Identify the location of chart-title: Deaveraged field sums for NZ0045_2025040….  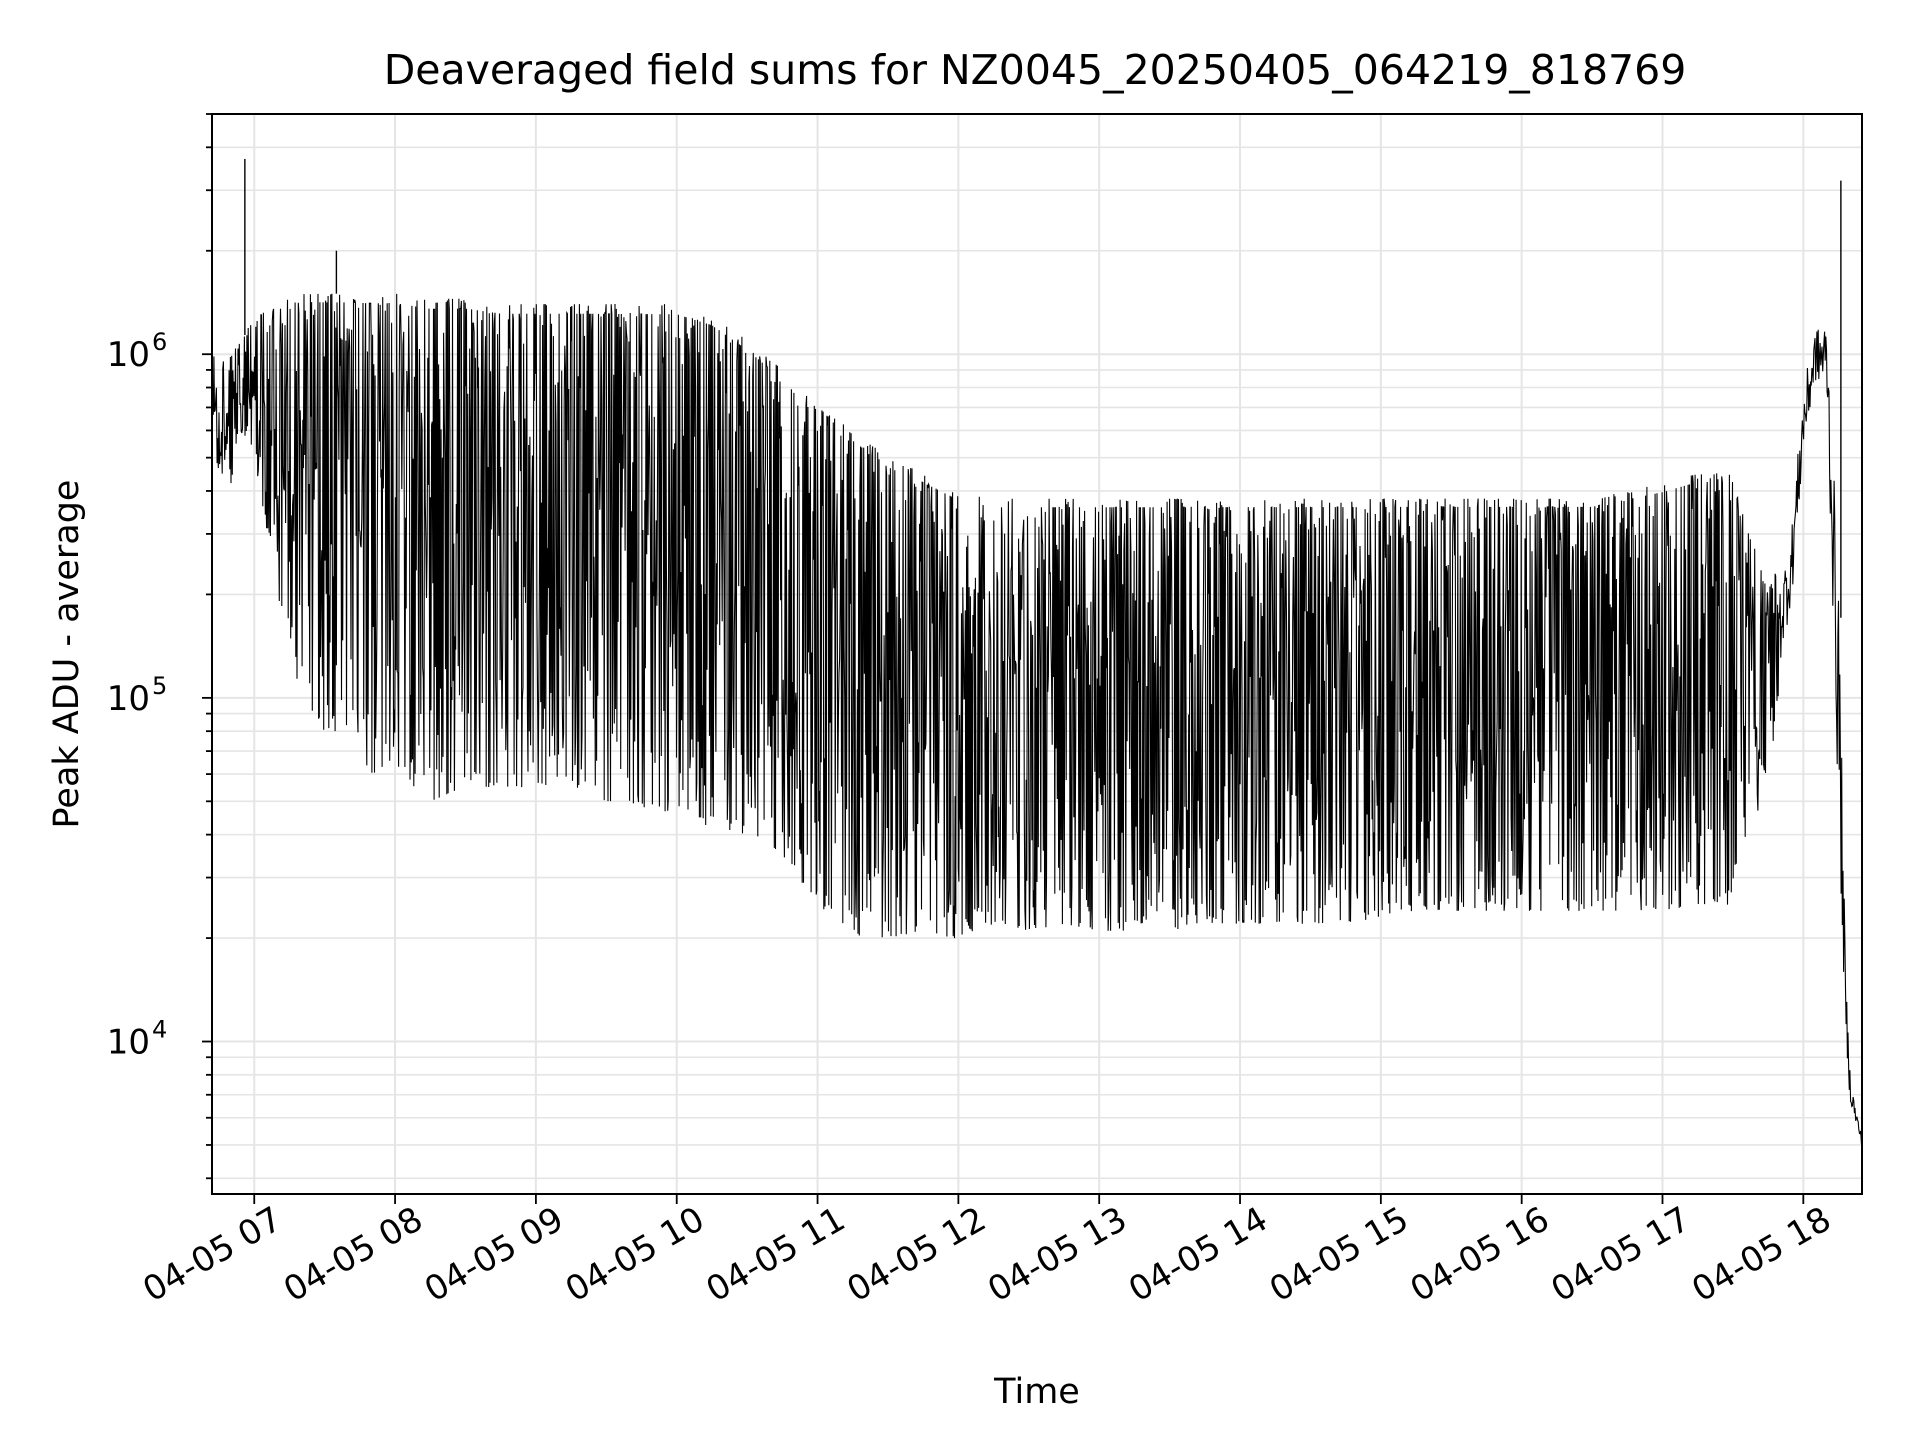
(1035, 70).